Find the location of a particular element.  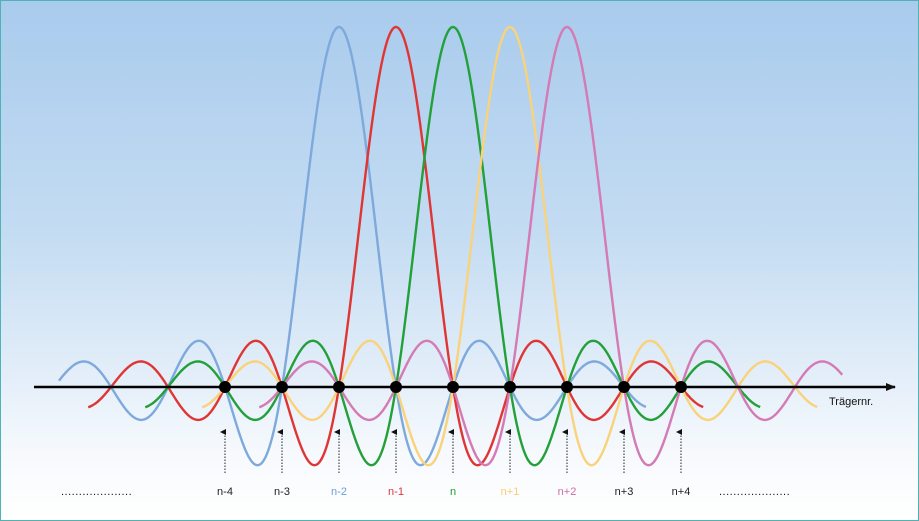

carrier-label: n-1 is located at coordinates (396, 492).